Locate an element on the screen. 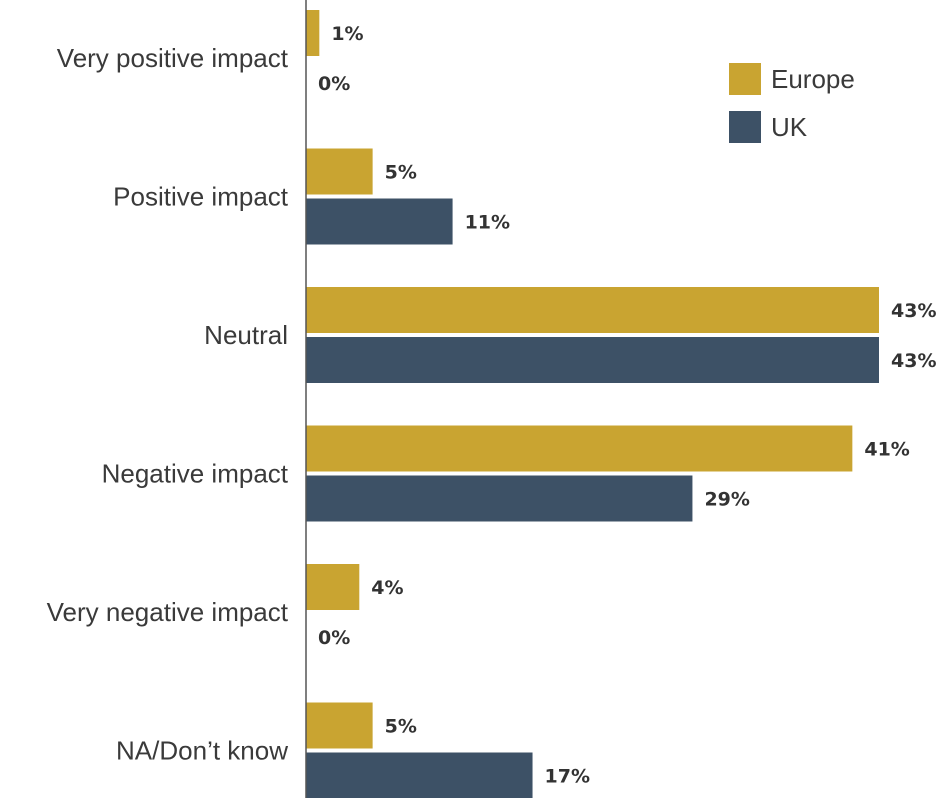 The height and width of the screenshot is (798, 944). value-label-europe-na-don-t-know: 5% is located at coordinates (401, 727).